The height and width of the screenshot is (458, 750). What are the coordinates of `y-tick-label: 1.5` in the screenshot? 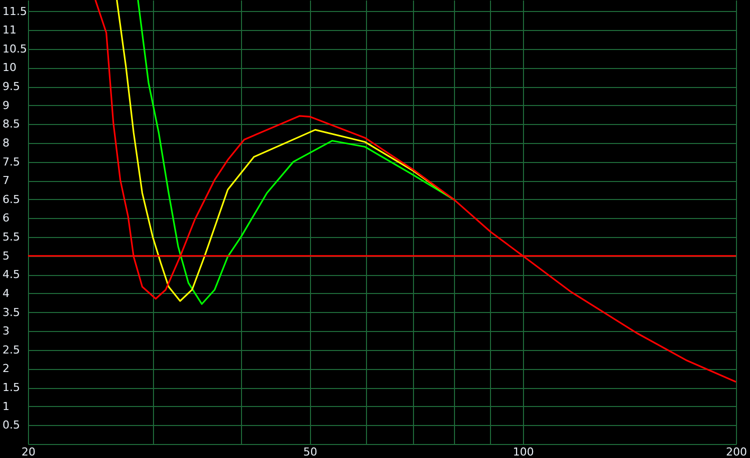 It's located at (11, 387).